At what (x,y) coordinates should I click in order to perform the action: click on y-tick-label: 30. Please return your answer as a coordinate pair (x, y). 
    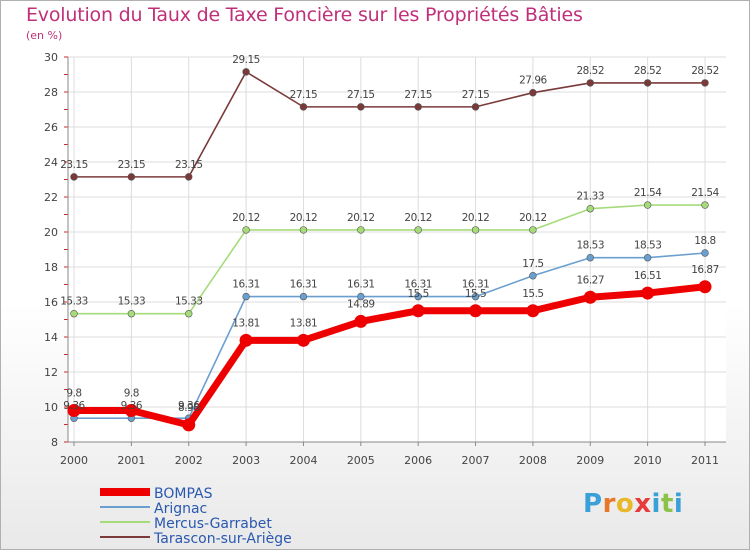
    Looking at the image, I should click on (51, 57).